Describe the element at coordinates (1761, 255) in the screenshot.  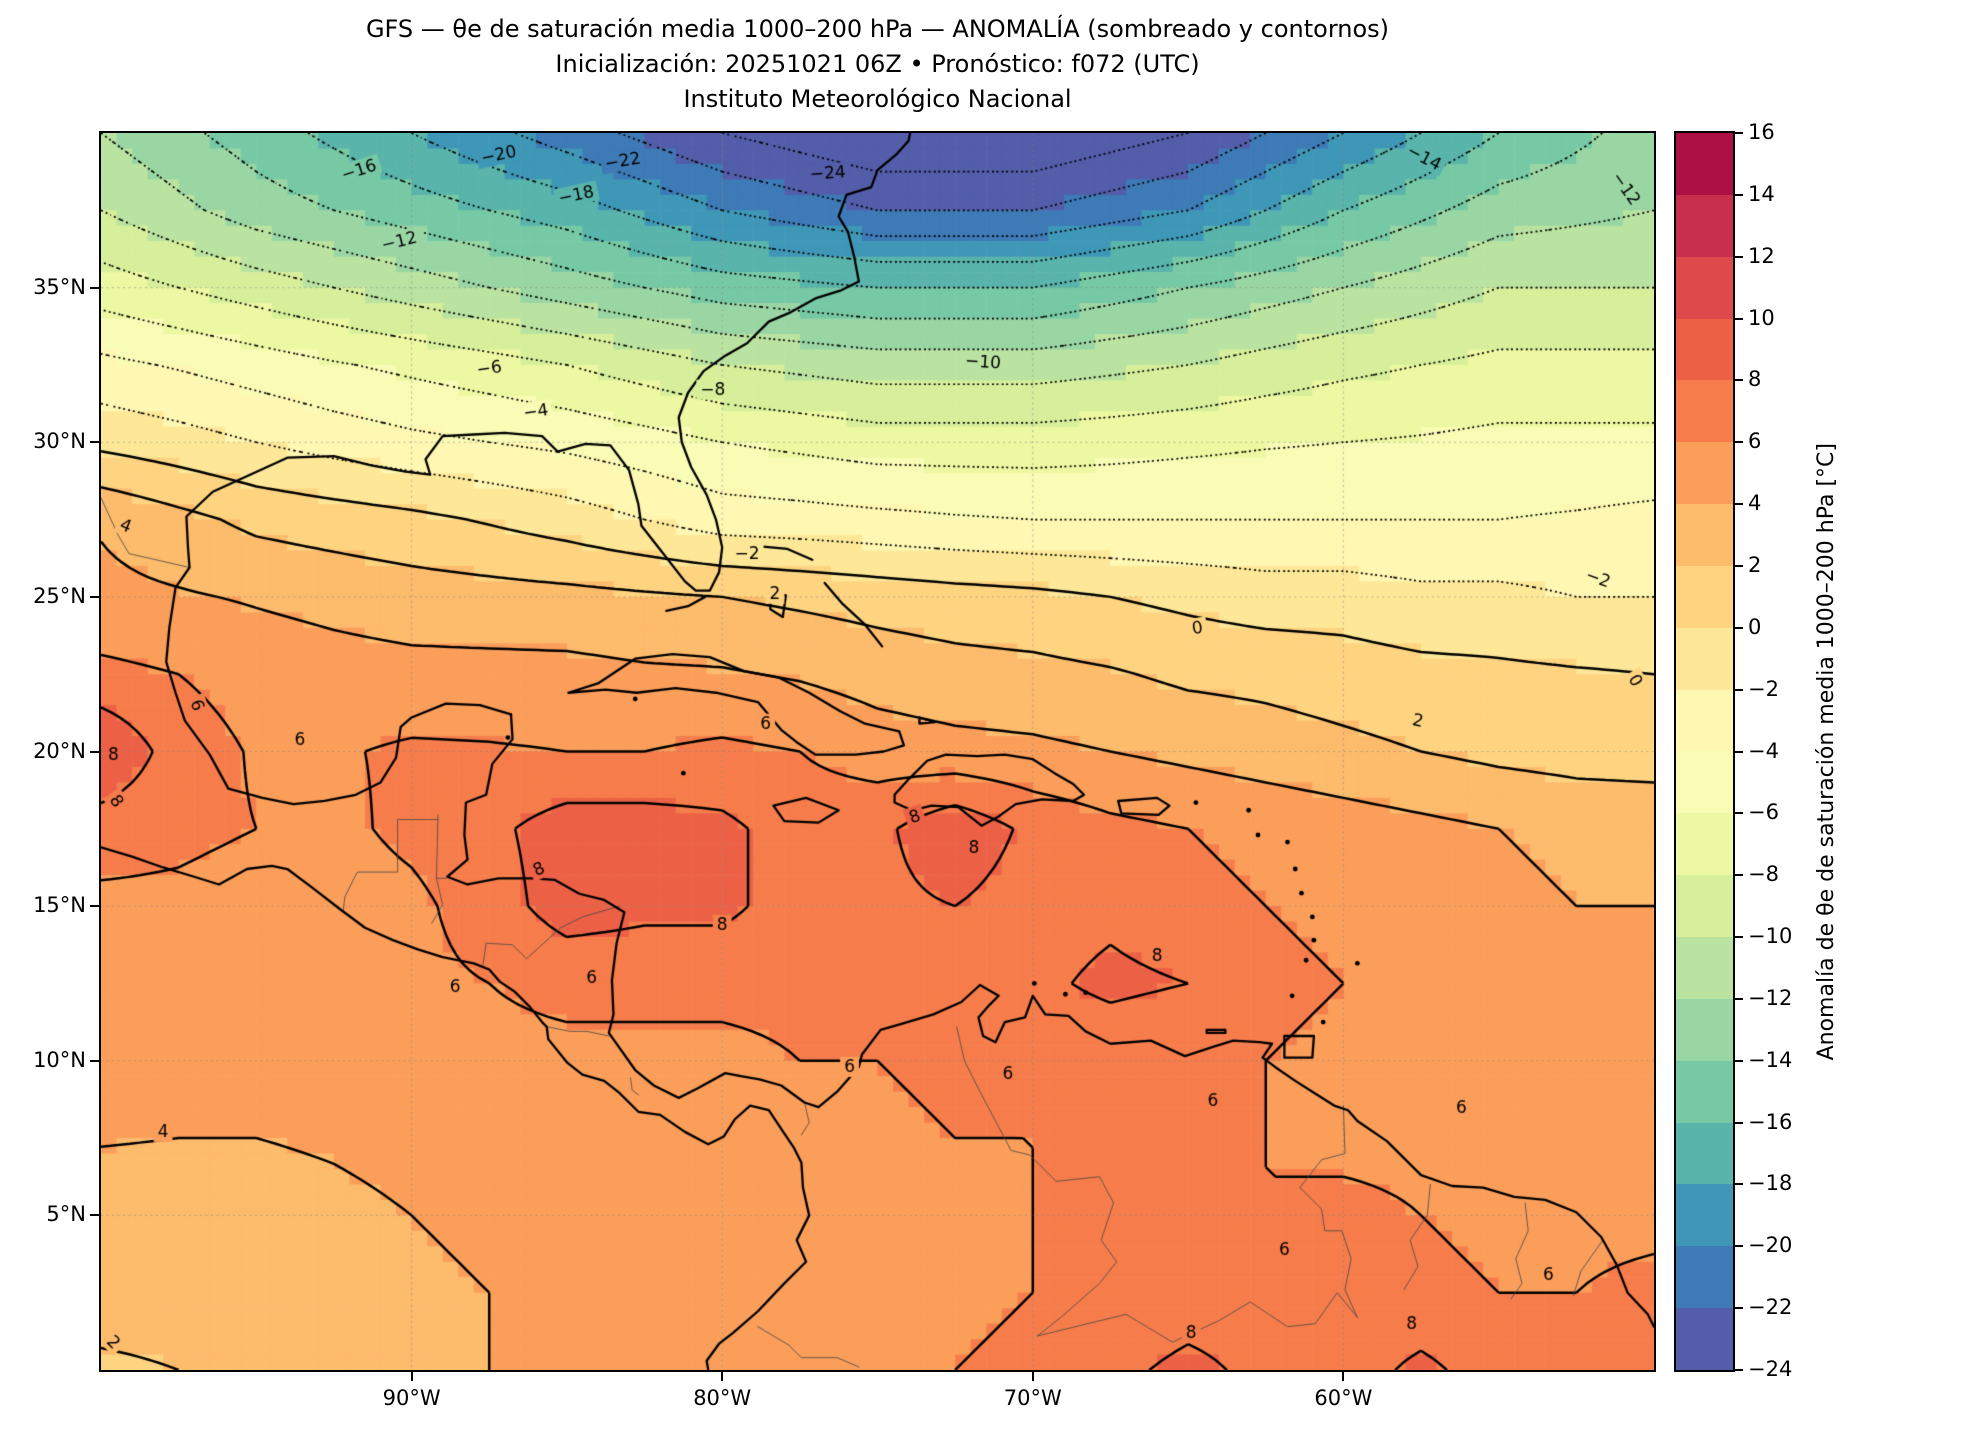
I see `colorbar-tick-label: 12` at that location.